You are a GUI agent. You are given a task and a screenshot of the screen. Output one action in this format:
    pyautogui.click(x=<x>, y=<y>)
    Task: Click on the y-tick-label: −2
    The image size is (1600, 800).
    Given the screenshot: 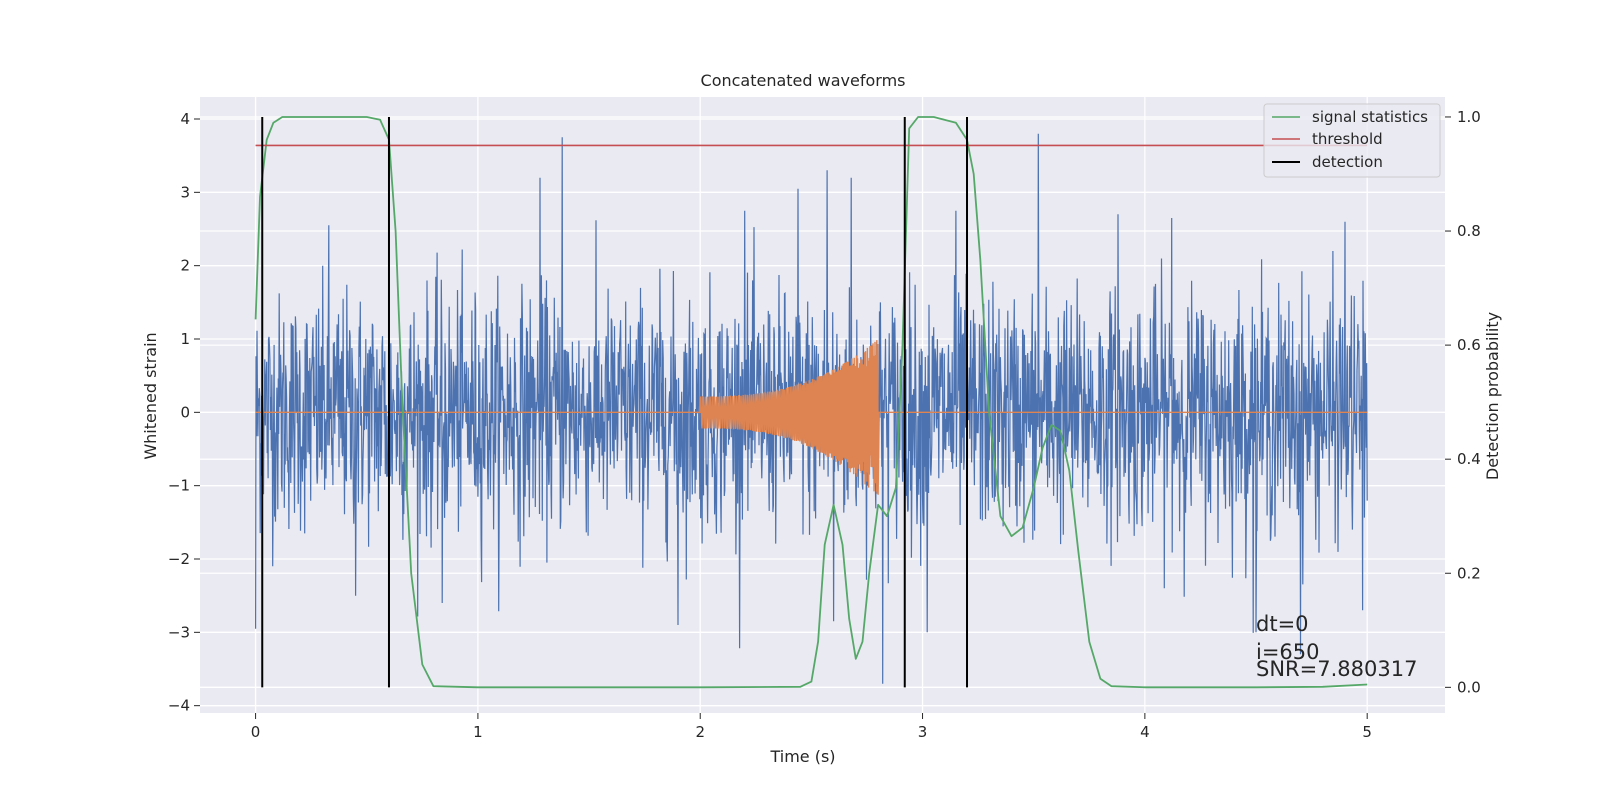 What is the action you would take?
    pyautogui.click(x=179, y=559)
    